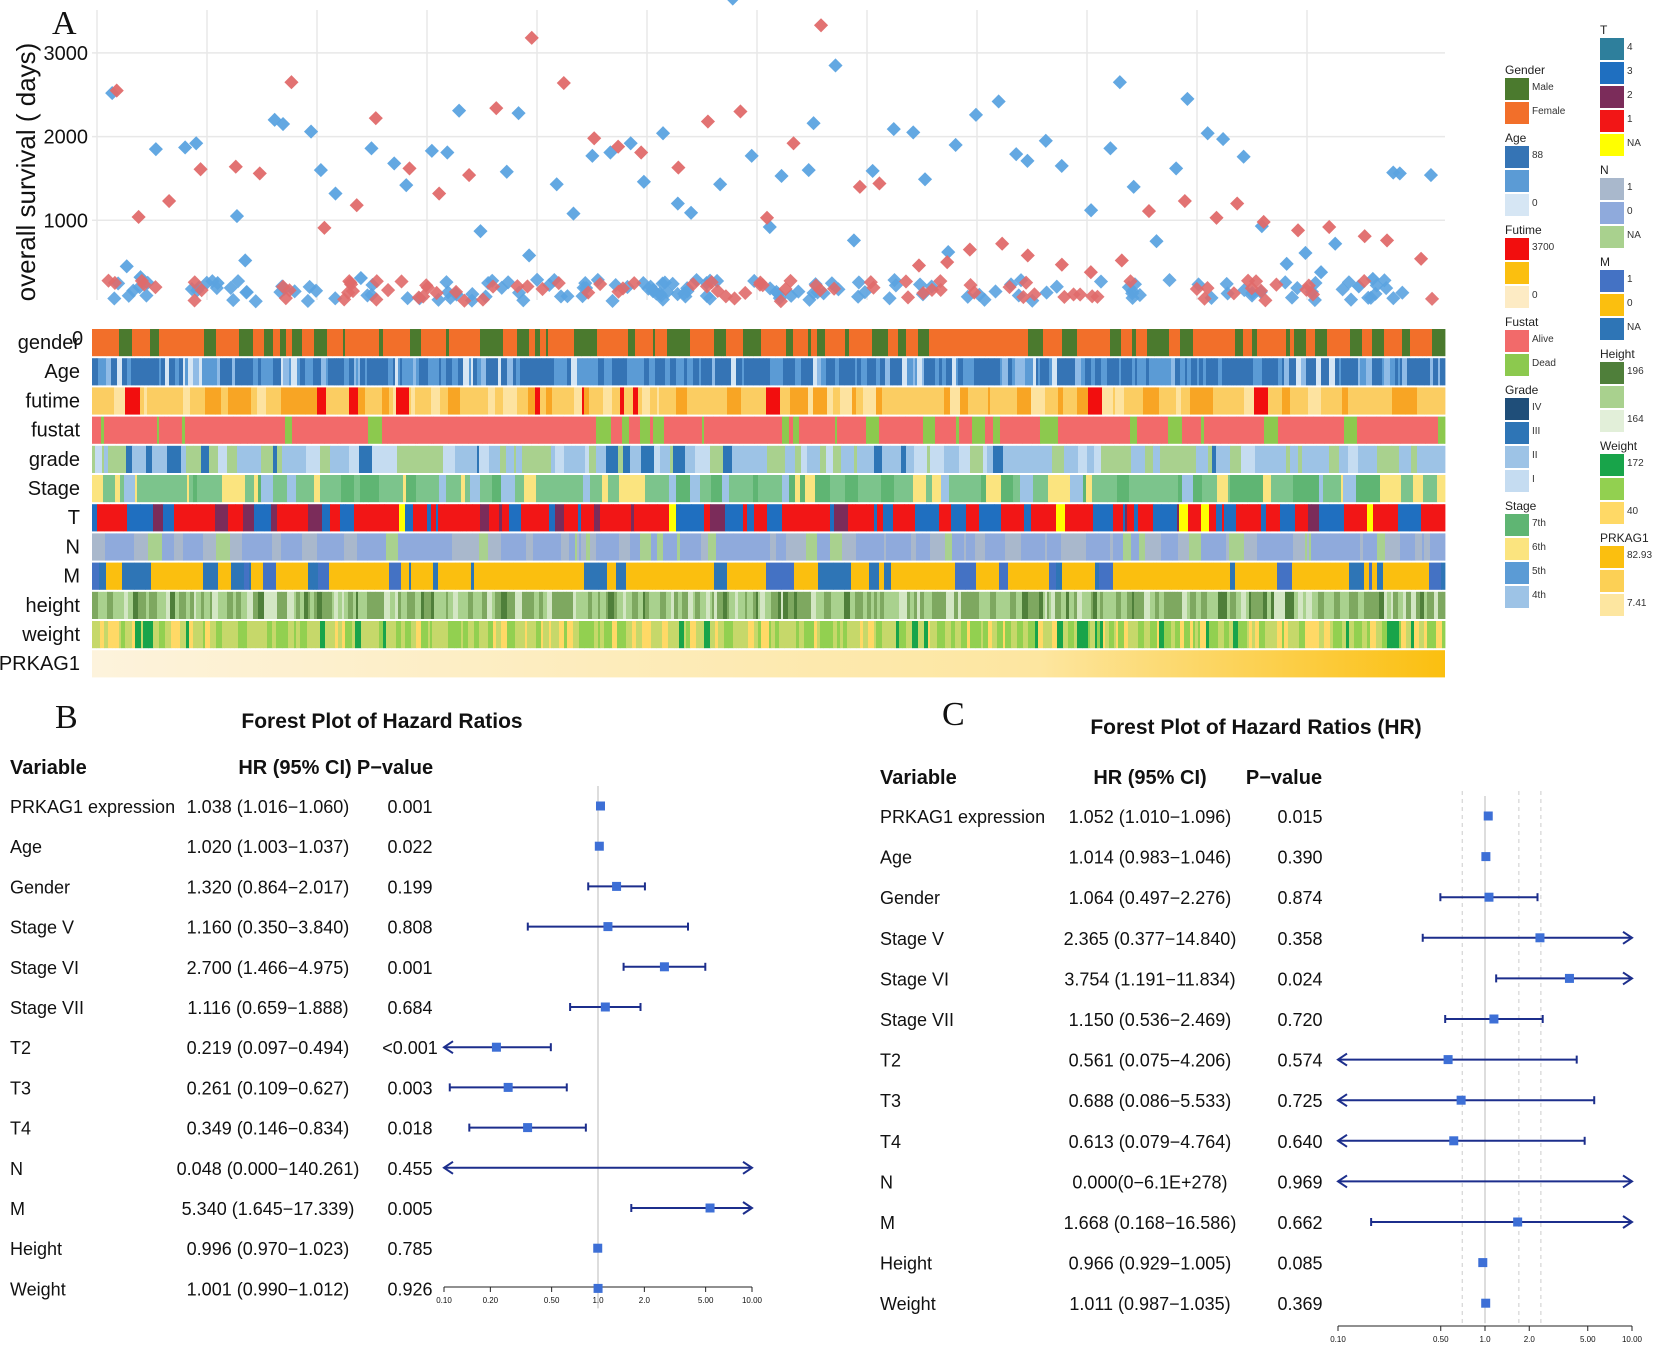 Image resolution: width=1654 pixels, height=1356 pixels. What do you see at coordinates (1549, 111) in the screenshot?
I see `legend-label: Female` at bounding box center [1549, 111].